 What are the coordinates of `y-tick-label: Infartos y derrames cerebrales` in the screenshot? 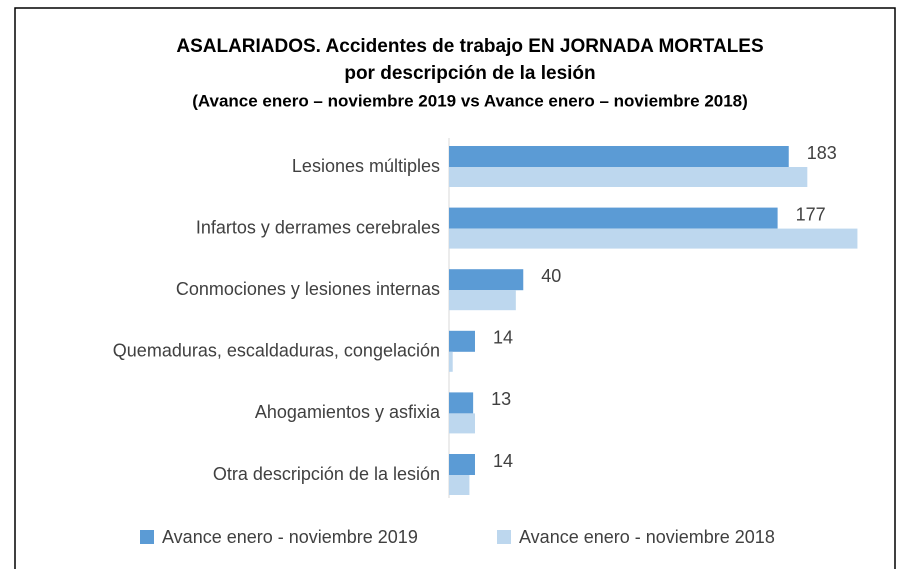 It's located at (318, 227).